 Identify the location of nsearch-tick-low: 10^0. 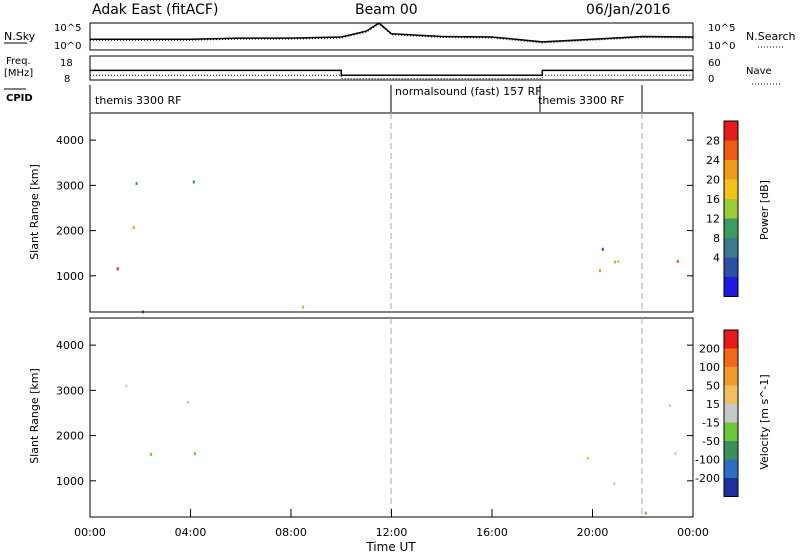
(721, 46).